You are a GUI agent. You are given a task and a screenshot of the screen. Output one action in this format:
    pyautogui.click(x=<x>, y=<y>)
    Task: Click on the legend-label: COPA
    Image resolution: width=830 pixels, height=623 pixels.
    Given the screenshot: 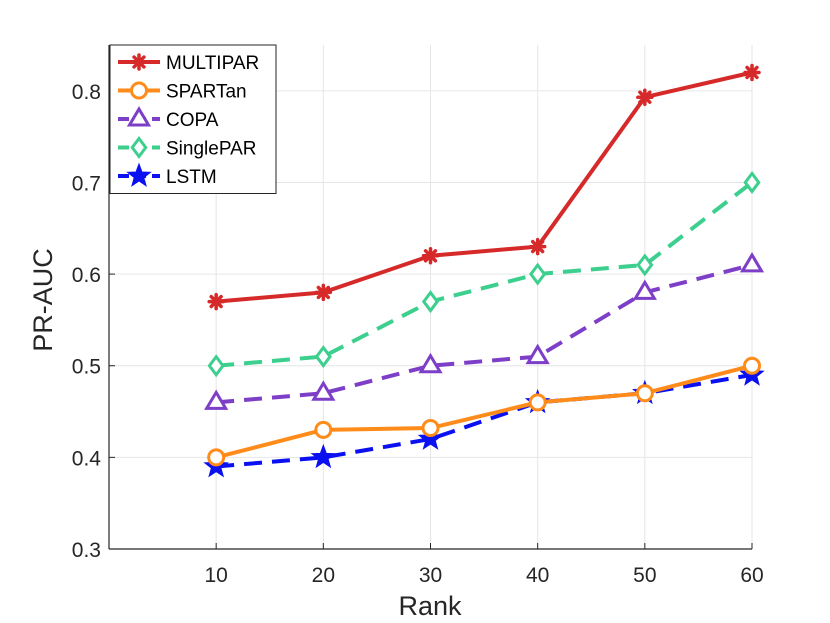 What is the action you would take?
    pyautogui.click(x=192, y=120)
    